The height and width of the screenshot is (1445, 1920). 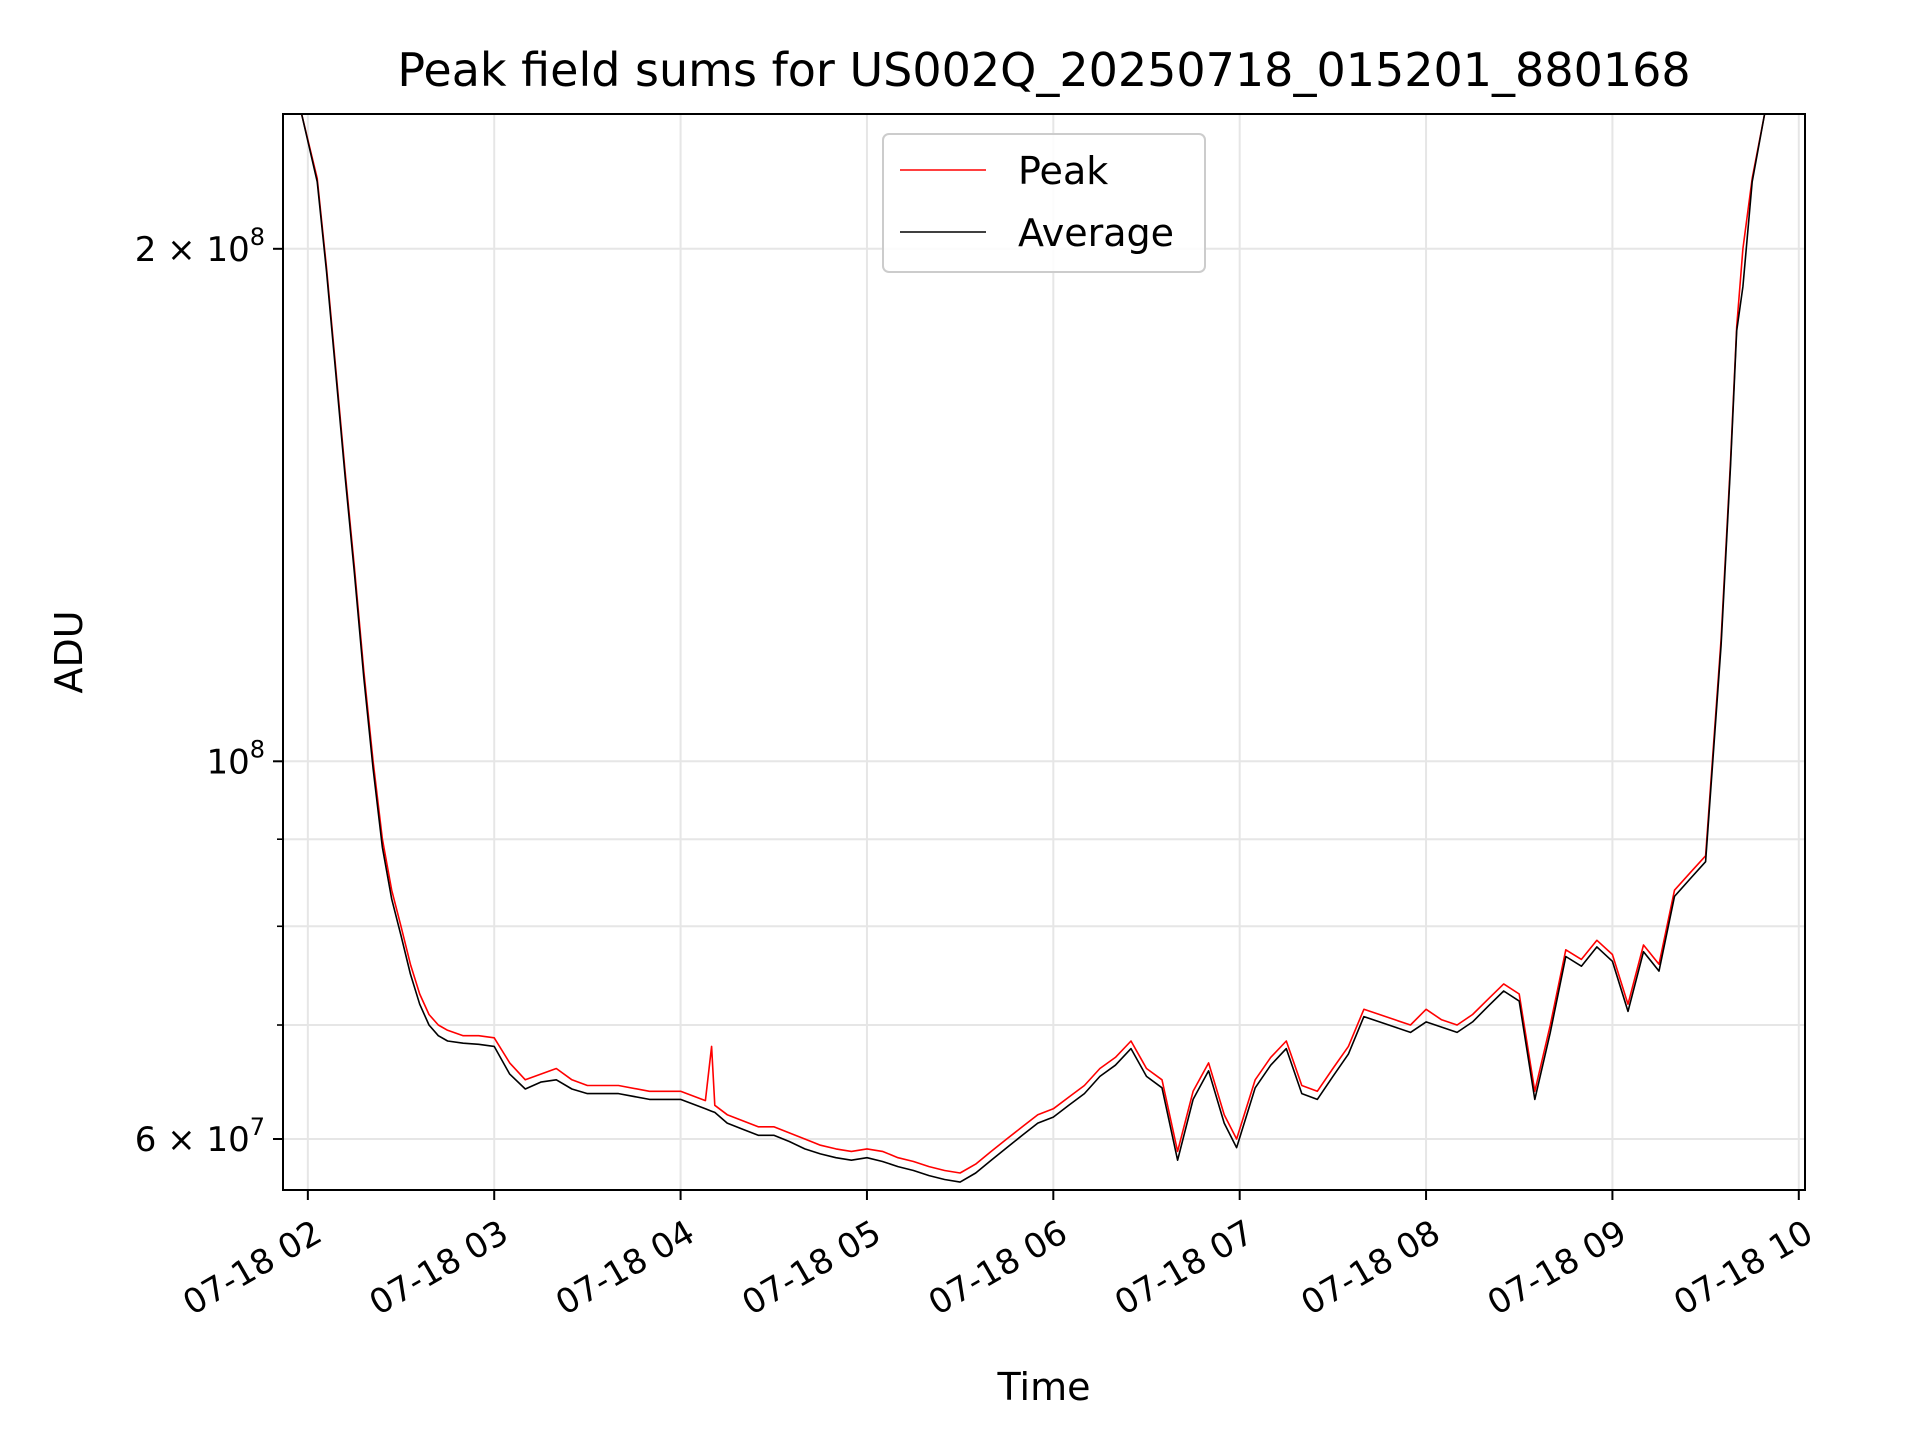 I want to click on legend: Peak Average, so click(x=1044, y=203).